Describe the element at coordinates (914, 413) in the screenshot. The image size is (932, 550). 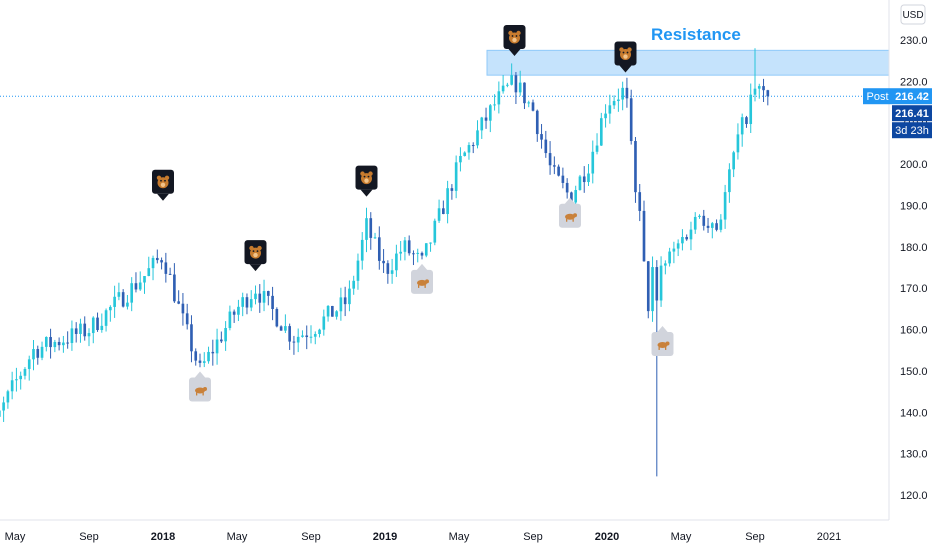
I see `price-tick-label: 140.0` at that location.